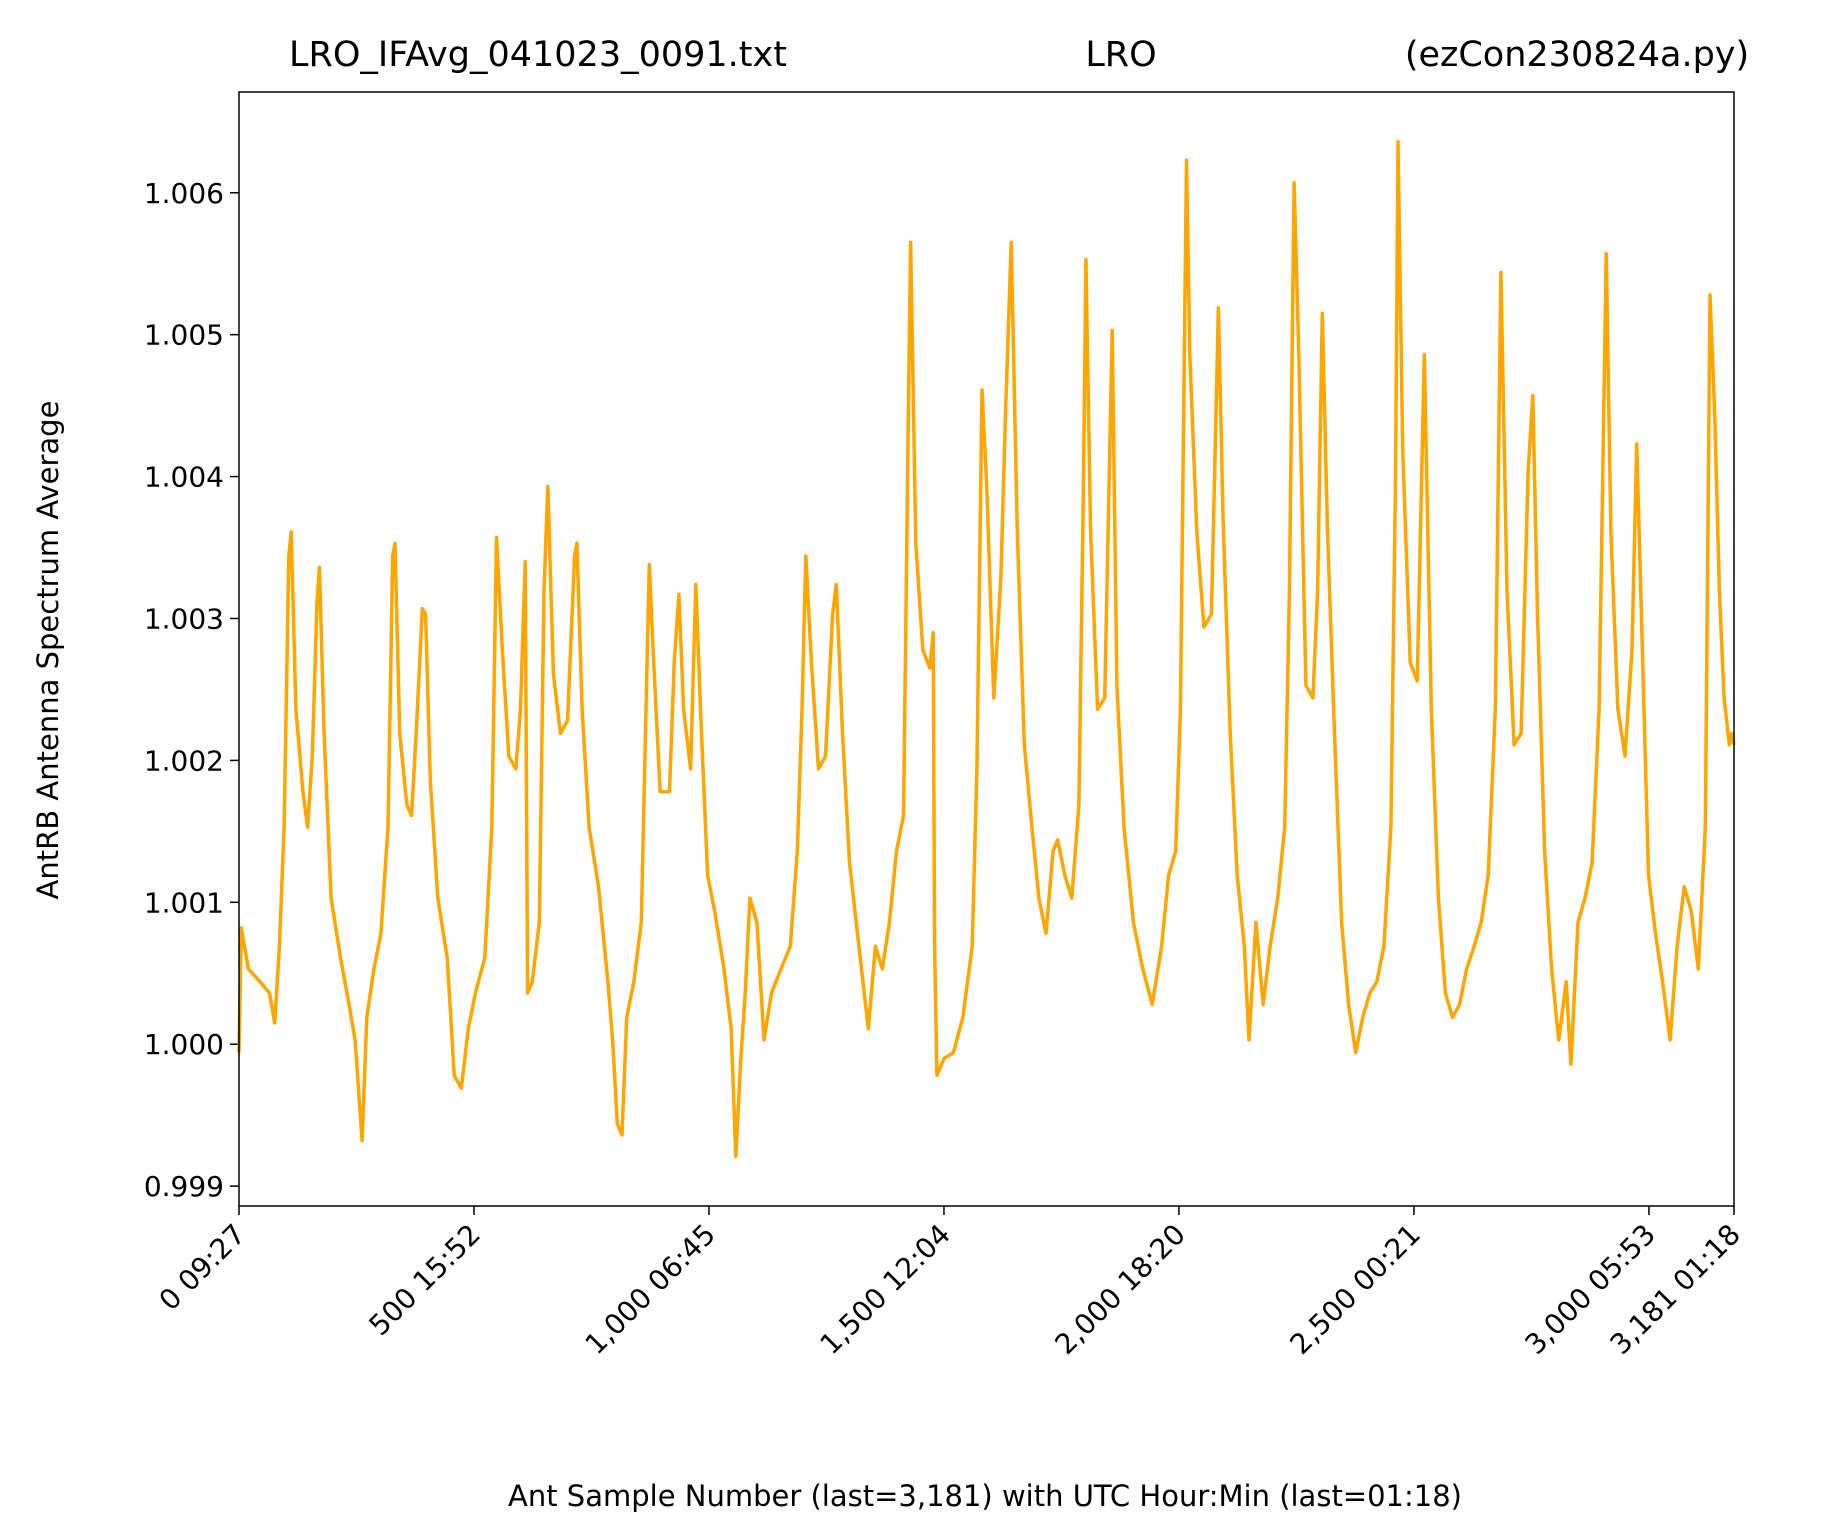 The height and width of the screenshot is (1537, 1845). What do you see at coordinates (184, 760) in the screenshot?
I see `y-tick-label: 1.002` at bounding box center [184, 760].